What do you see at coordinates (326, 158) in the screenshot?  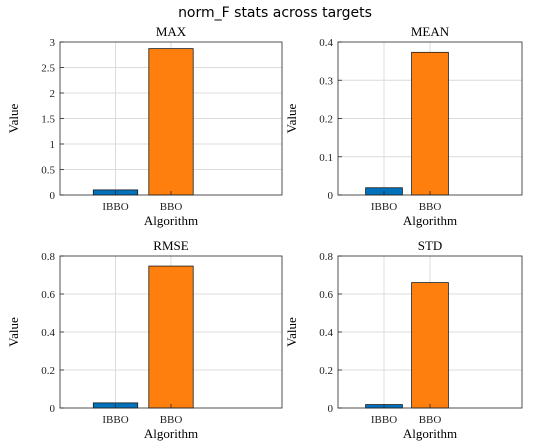 I see `y-tick-label: 0.1` at bounding box center [326, 158].